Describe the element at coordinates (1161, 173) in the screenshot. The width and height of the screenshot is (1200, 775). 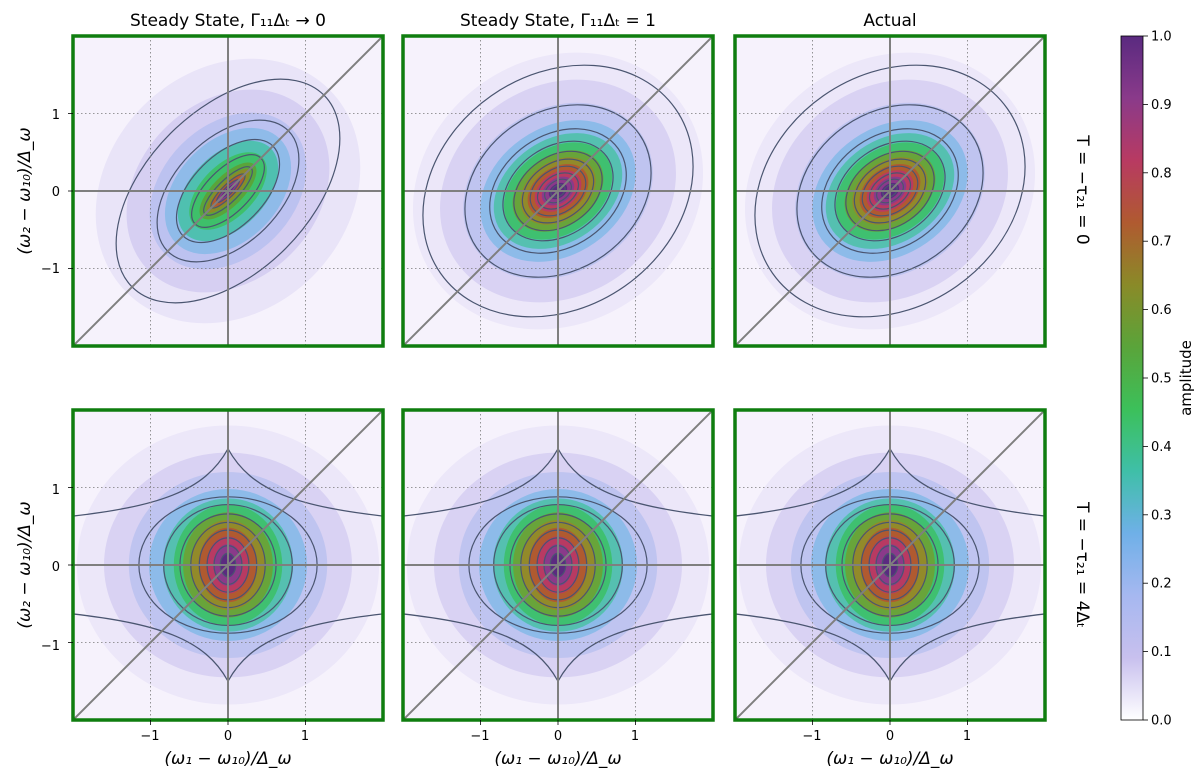
I see `colorbar-tick-label: 0.8` at that location.